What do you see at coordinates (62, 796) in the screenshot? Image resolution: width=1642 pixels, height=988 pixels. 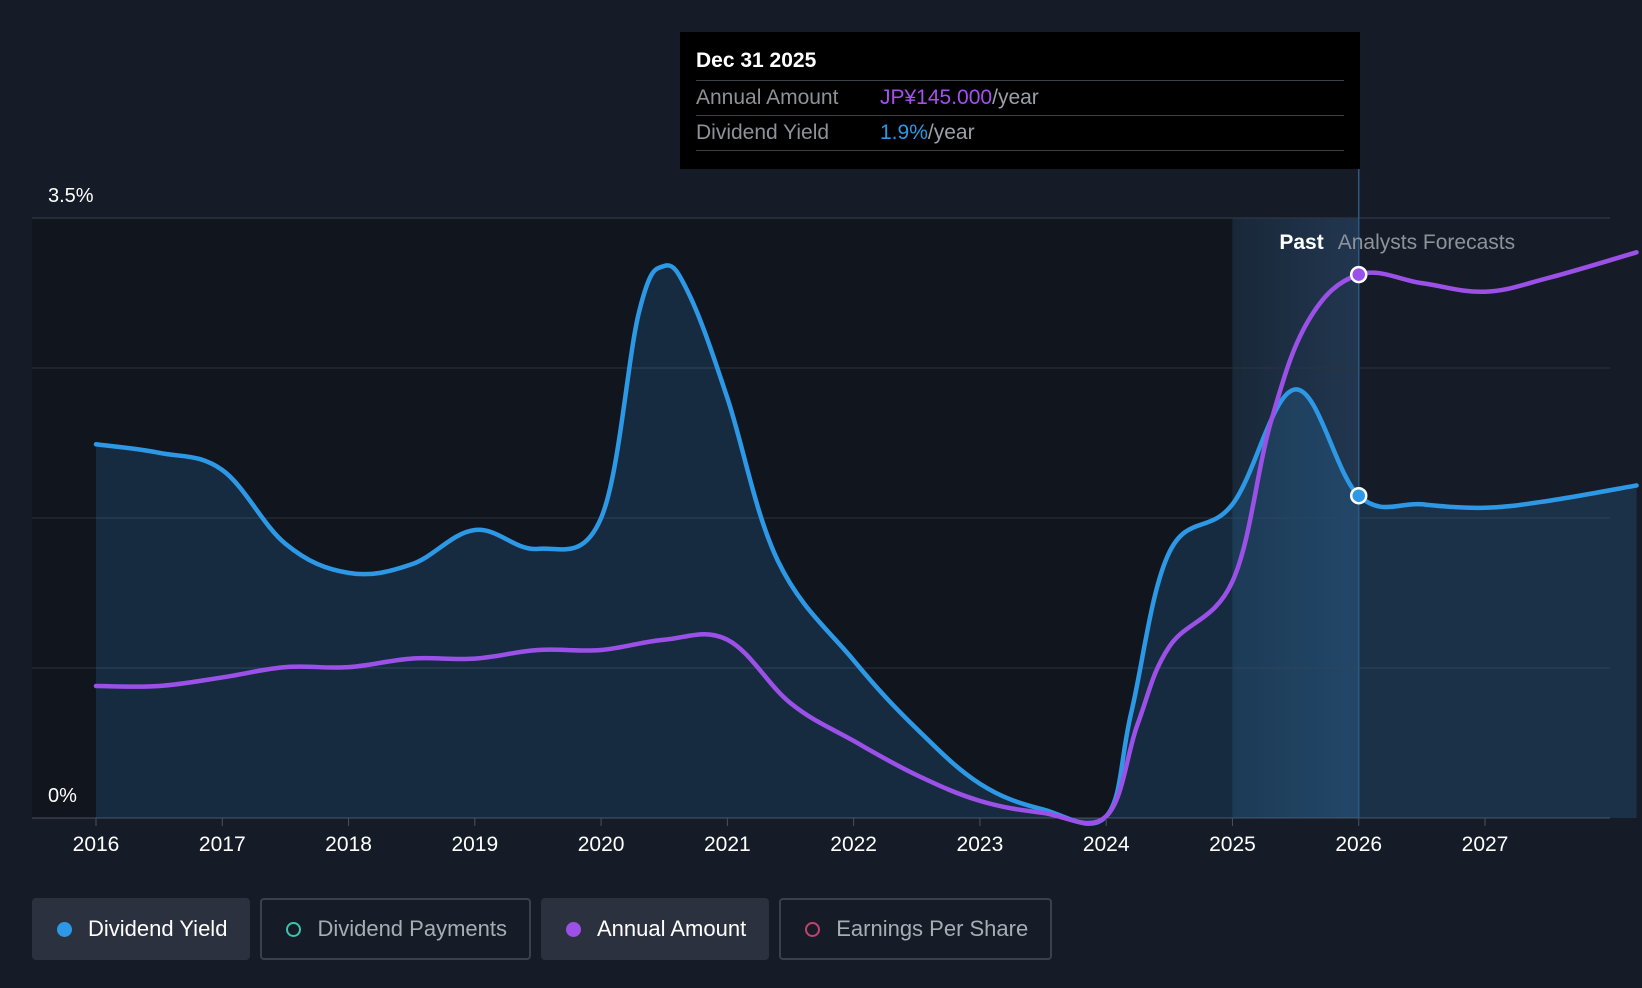 I see `y-tick-label: 0%` at bounding box center [62, 796].